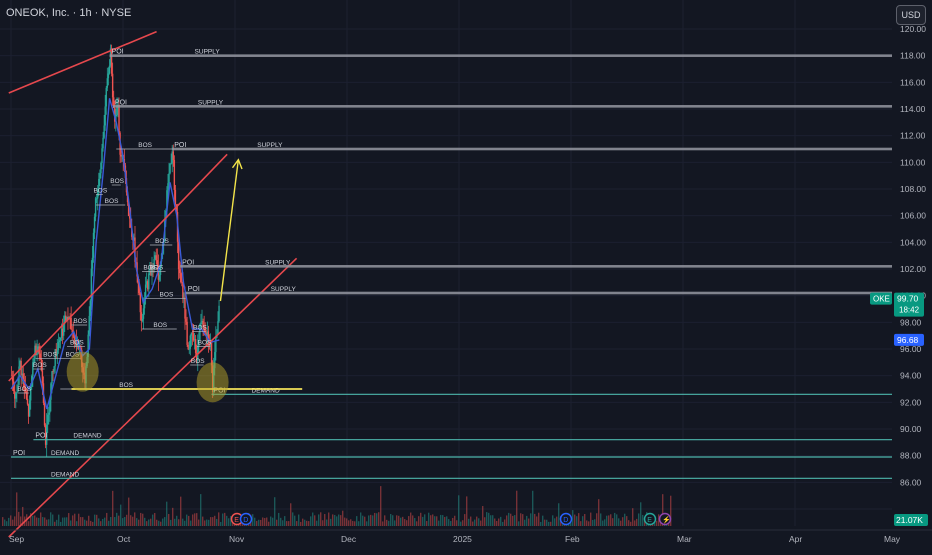 The height and width of the screenshot is (555, 932). Describe the element at coordinates (278, 262) in the screenshot. I see `supply-label: SUPPLY` at that location.